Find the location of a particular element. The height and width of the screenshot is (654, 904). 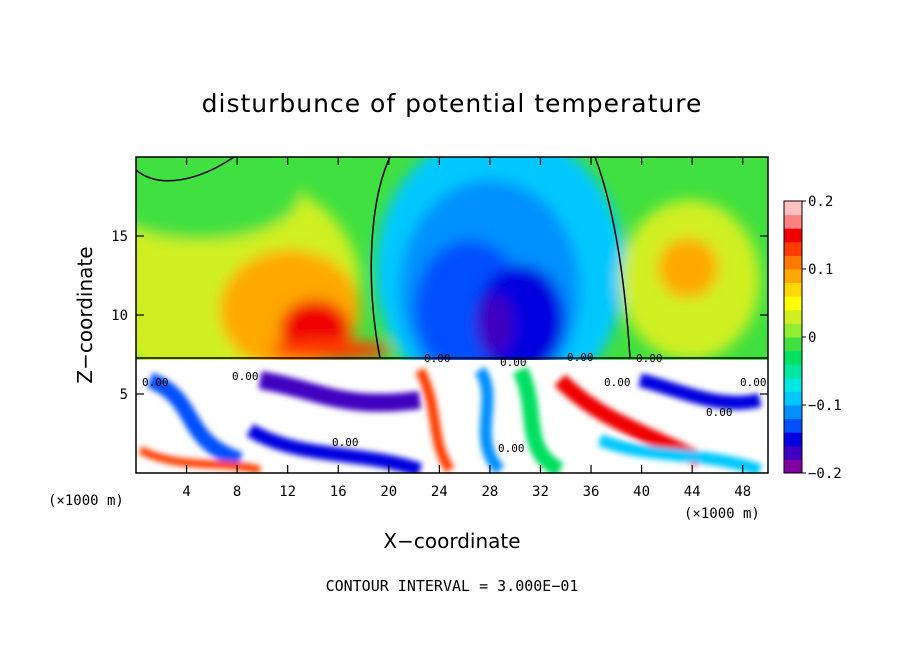

contour-label-2: 0.00 is located at coordinates (580, 357).